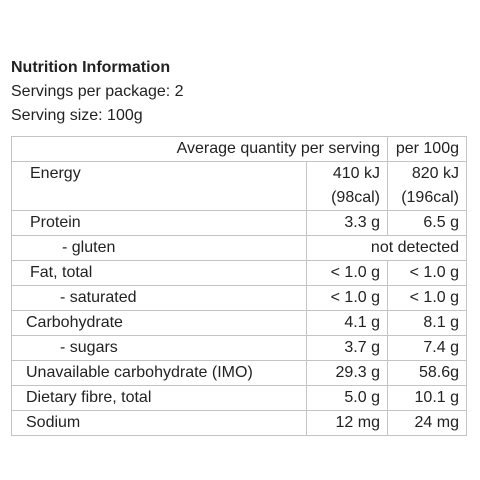 The height and width of the screenshot is (480, 480). Describe the element at coordinates (356, 173) in the screenshot. I see `value-line: 410 kJ` at that location.